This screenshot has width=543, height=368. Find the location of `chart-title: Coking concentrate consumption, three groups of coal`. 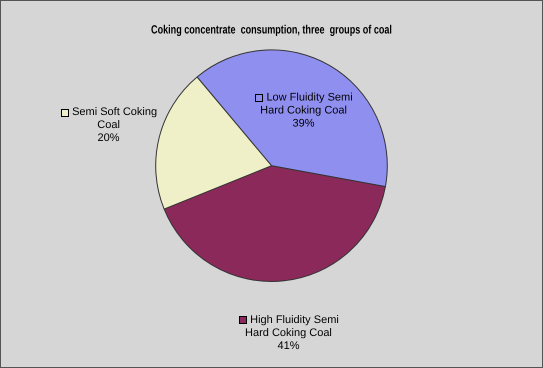

chart-title: Coking concentrate consumption, three groups of coal is located at coordinates (271, 30).